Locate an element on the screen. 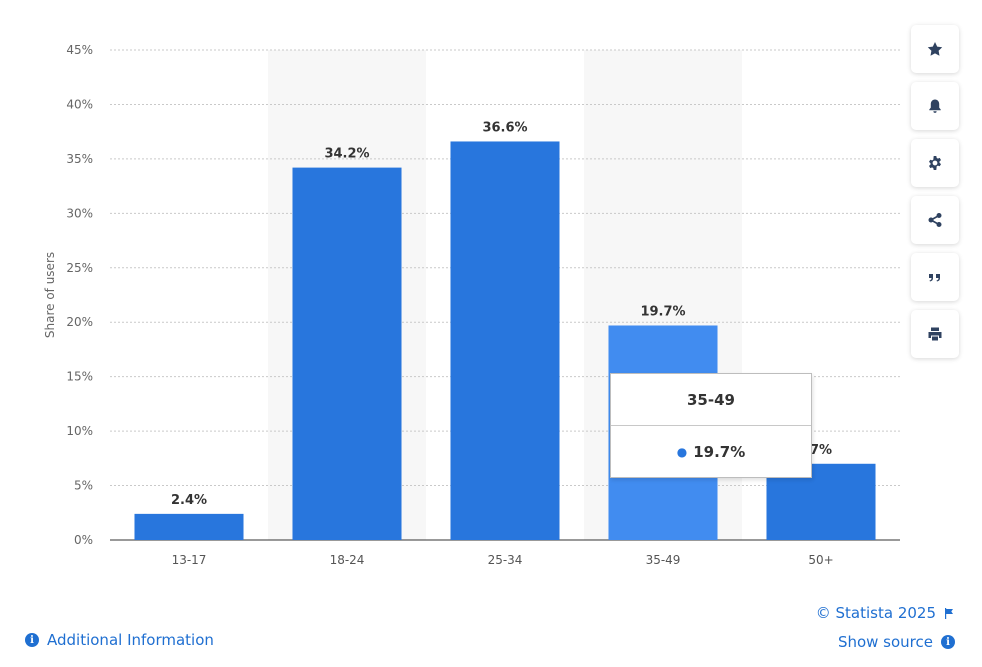 The image size is (982, 667). favorite-button is located at coordinates (935, 49).